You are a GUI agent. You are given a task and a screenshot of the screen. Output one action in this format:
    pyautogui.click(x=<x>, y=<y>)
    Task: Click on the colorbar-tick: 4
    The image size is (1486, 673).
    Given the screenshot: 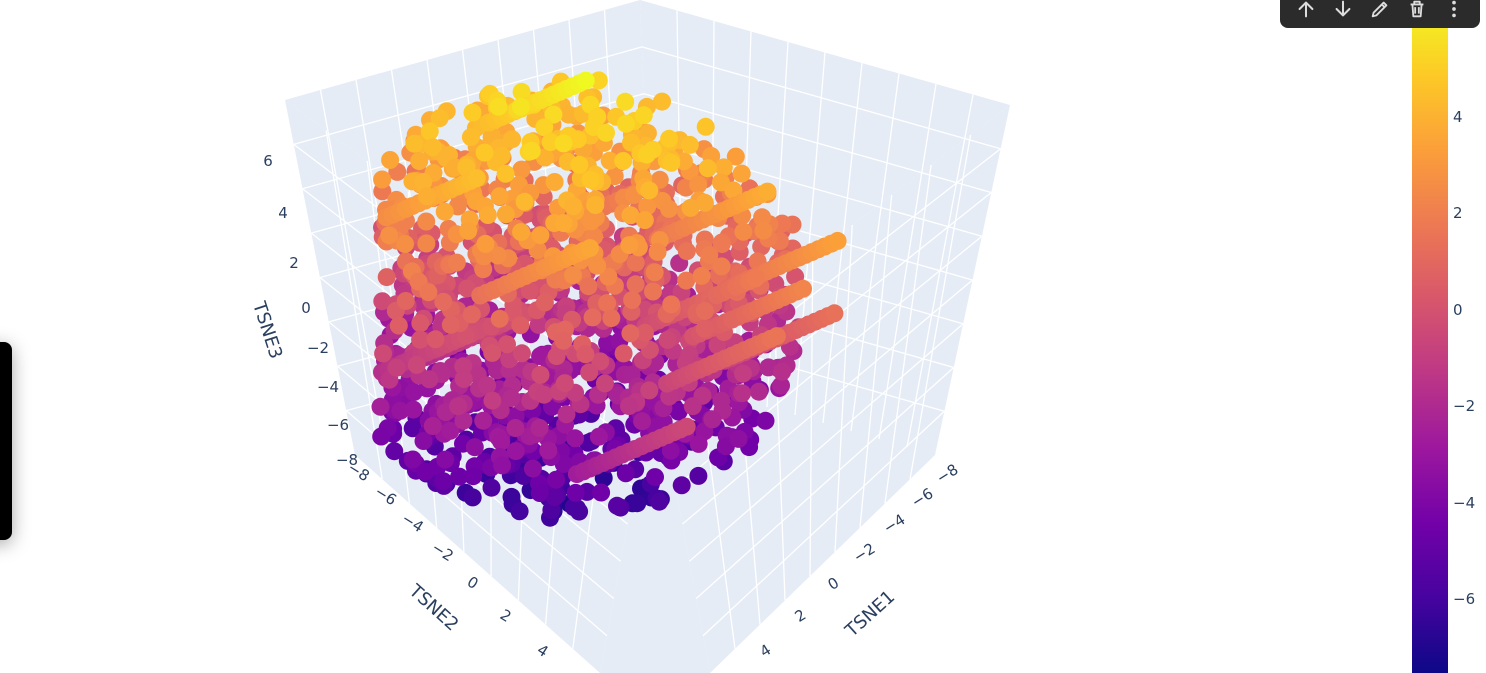 What is the action you would take?
    pyautogui.click(x=1458, y=117)
    